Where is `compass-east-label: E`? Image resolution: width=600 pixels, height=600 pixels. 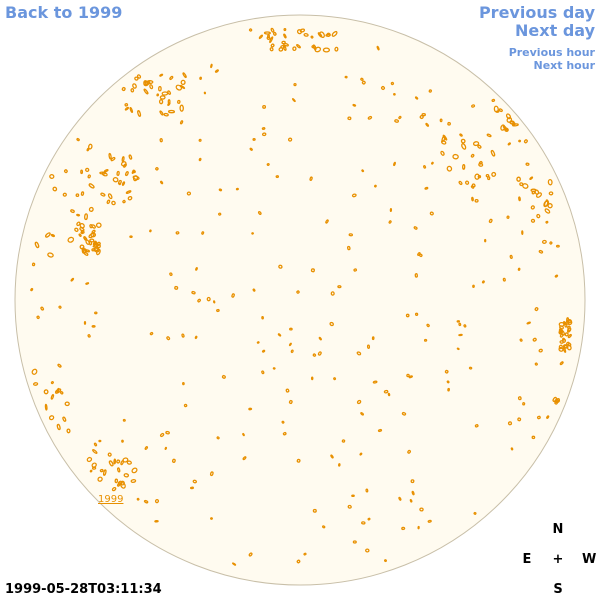
compass-east-label: E is located at coordinates (527, 559).